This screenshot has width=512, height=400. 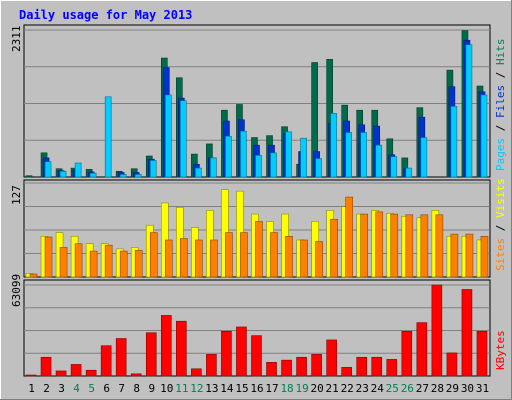 I want to click on panel-mid-legend: Sites / Visits, so click(x=500, y=224).